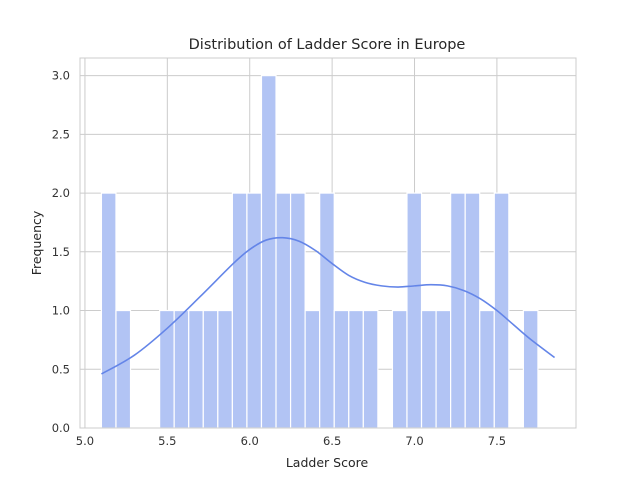 This screenshot has width=640, height=480. I want to click on y-tick-label: 0.5, so click(61, 369).